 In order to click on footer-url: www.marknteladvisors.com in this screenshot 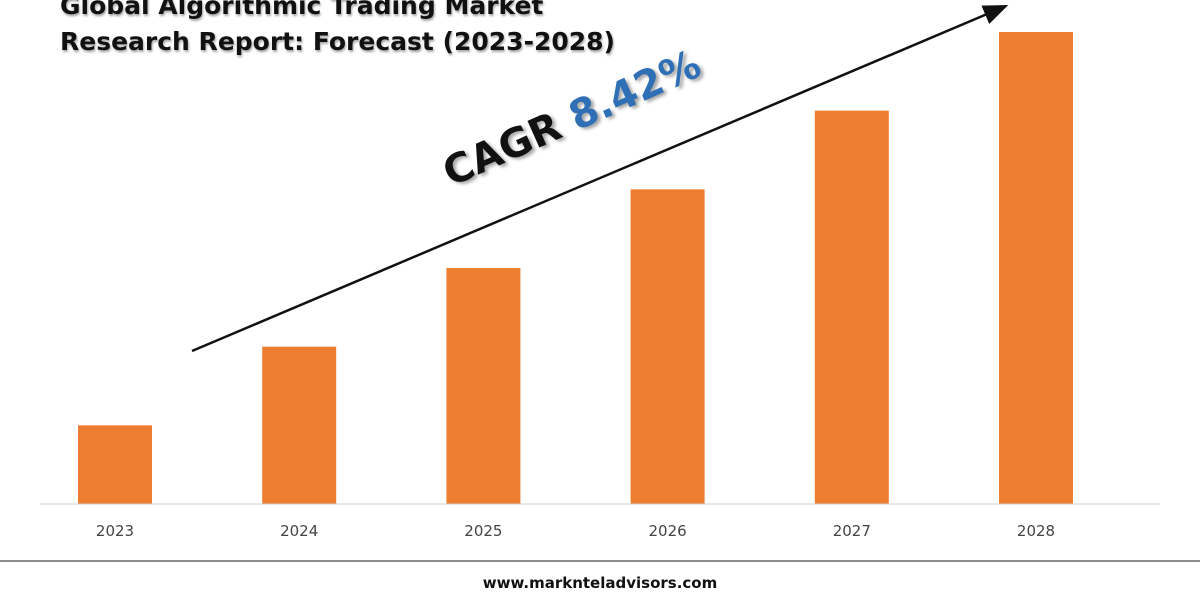, I will do `click(600, 583)`.